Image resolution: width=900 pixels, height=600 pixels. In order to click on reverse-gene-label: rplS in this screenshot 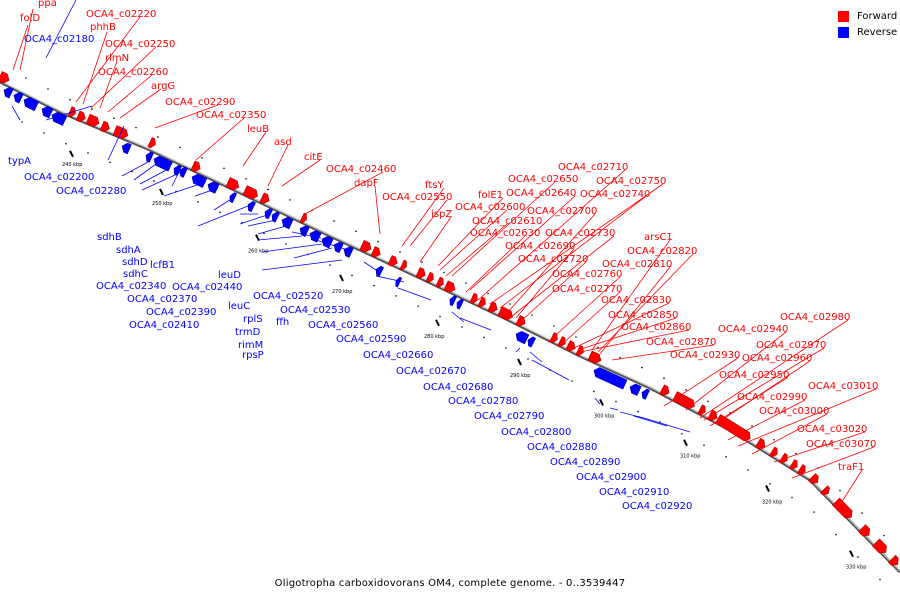, I will do `click(253, 319)`.